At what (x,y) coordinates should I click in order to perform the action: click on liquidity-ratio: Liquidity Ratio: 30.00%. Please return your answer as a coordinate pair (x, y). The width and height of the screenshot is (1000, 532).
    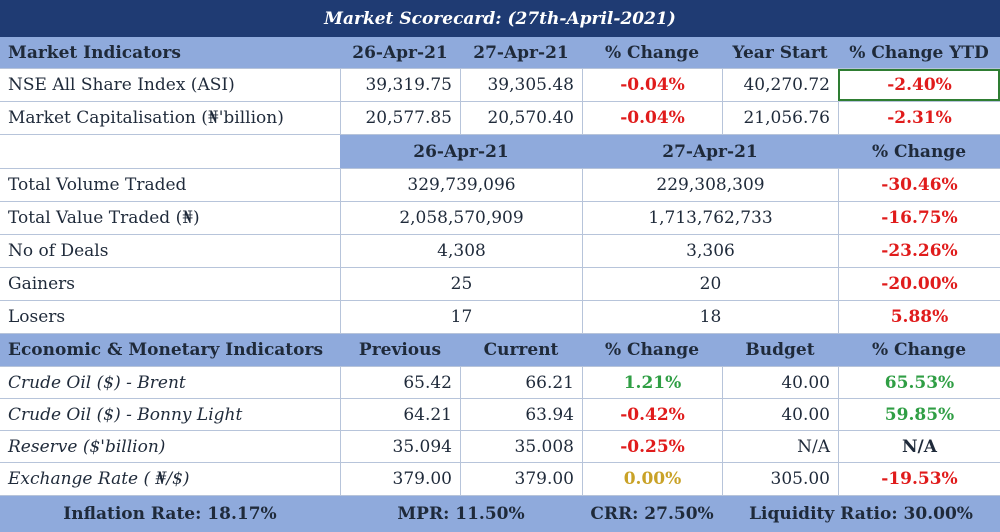
    Looking at the image, I should click on (861, 514).